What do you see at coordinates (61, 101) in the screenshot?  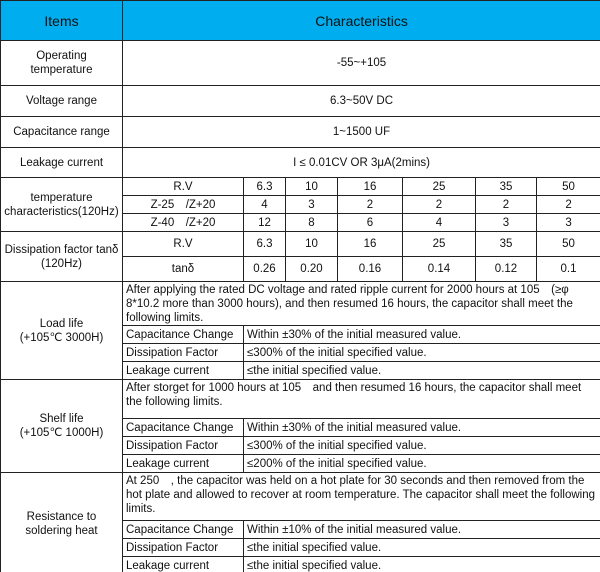 I see `item-label: Voltage range` at bounding box center [61, 101].